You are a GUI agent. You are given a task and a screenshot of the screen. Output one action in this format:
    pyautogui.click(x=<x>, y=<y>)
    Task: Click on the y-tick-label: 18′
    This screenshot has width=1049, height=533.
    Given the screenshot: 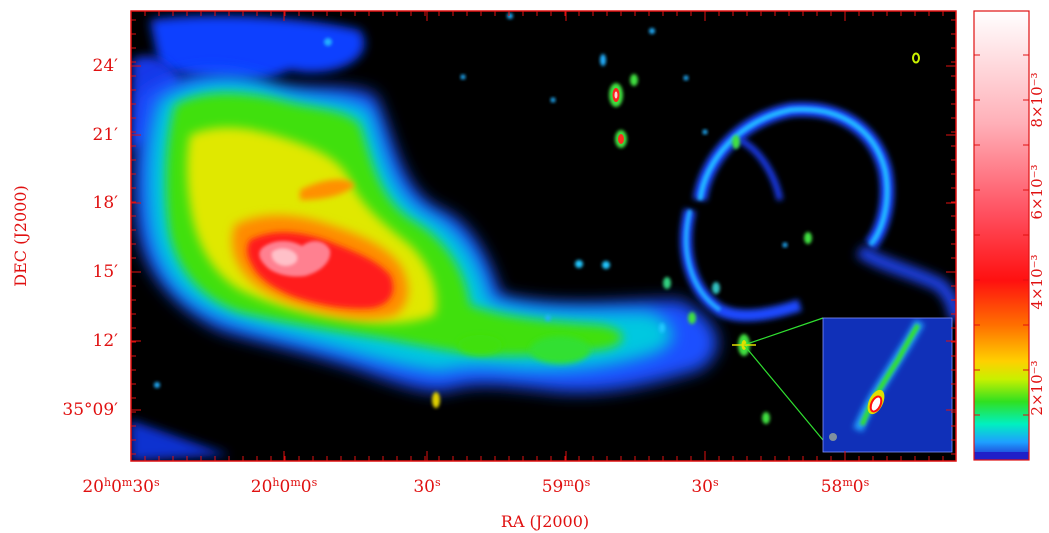 What is the action you would take?
    pyautogui.click(x=106, y=203)
    